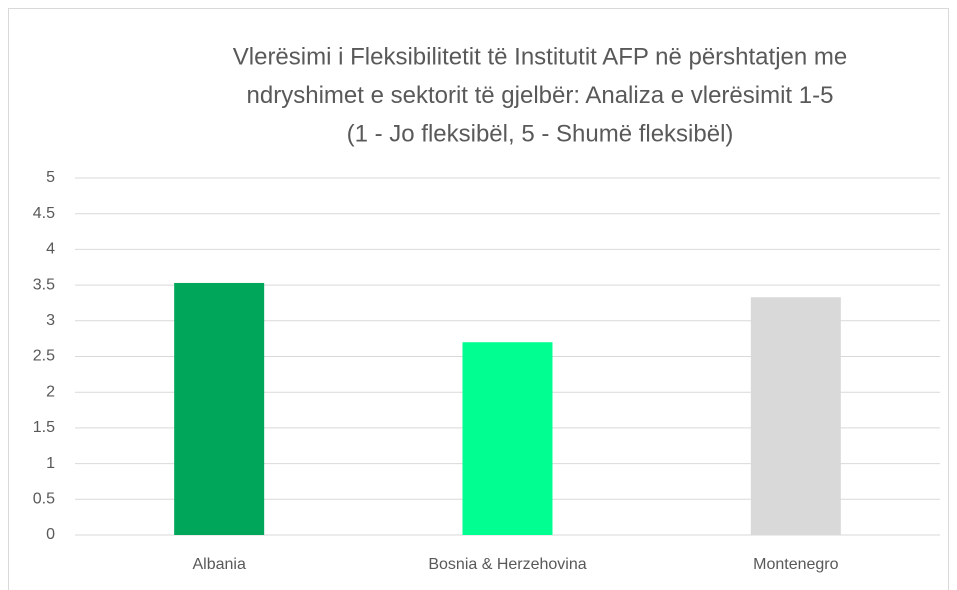 This screenshot has width=957, height=590. I want to click on y-tick-label: 4, so click(50, 249).